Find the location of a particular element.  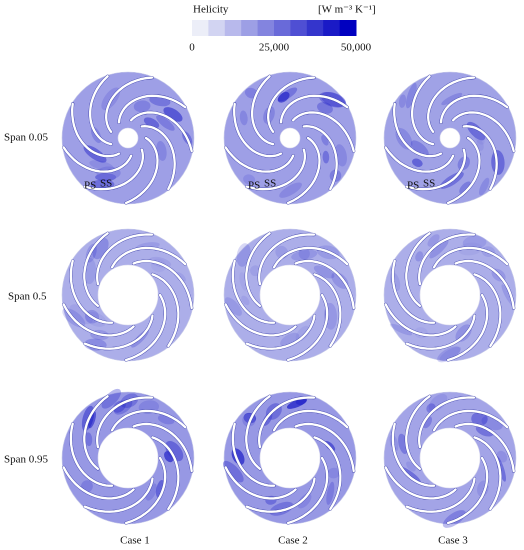

annotation: SS is located at coordinates (106, 184).